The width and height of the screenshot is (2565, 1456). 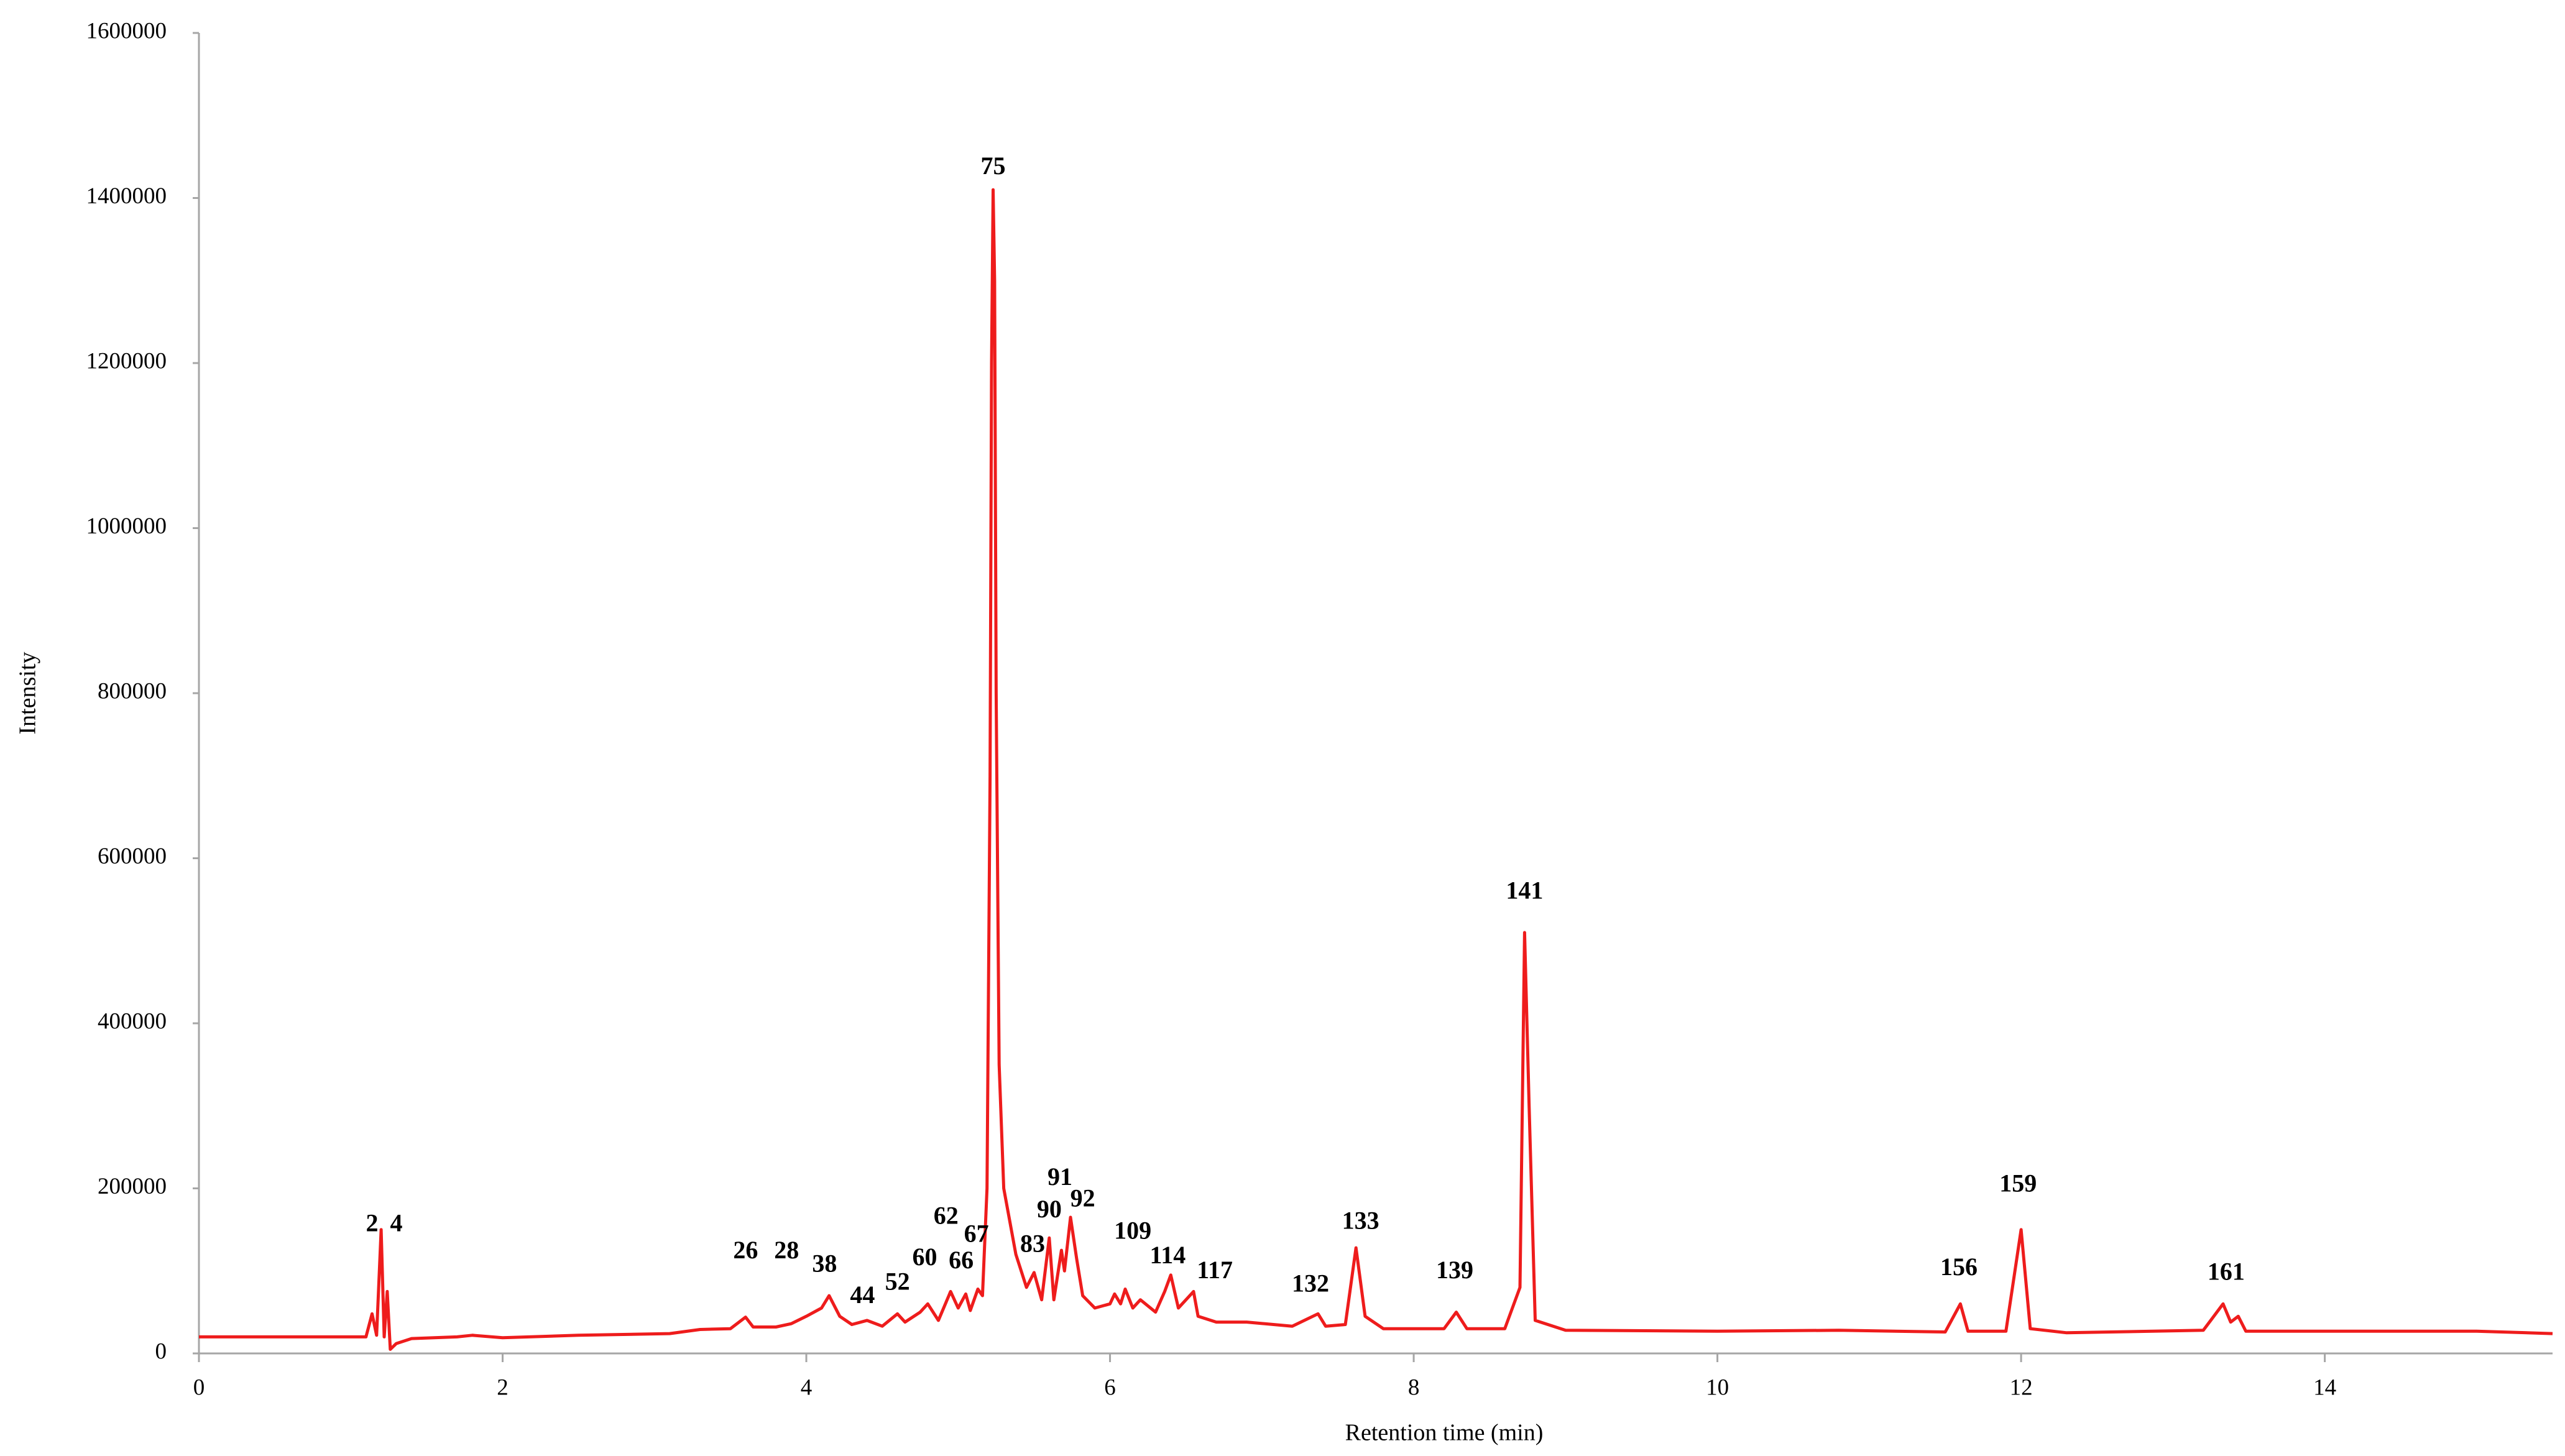 I want to click on peak-label: 114, so click(x=1167, y=1255).